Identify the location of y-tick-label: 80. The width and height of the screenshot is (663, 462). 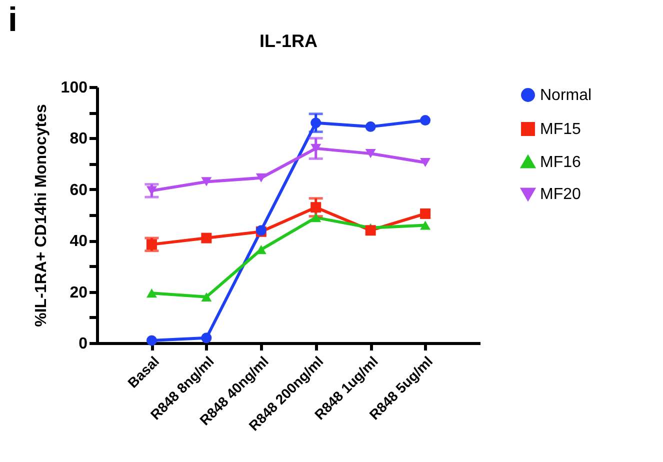
(79, 139).